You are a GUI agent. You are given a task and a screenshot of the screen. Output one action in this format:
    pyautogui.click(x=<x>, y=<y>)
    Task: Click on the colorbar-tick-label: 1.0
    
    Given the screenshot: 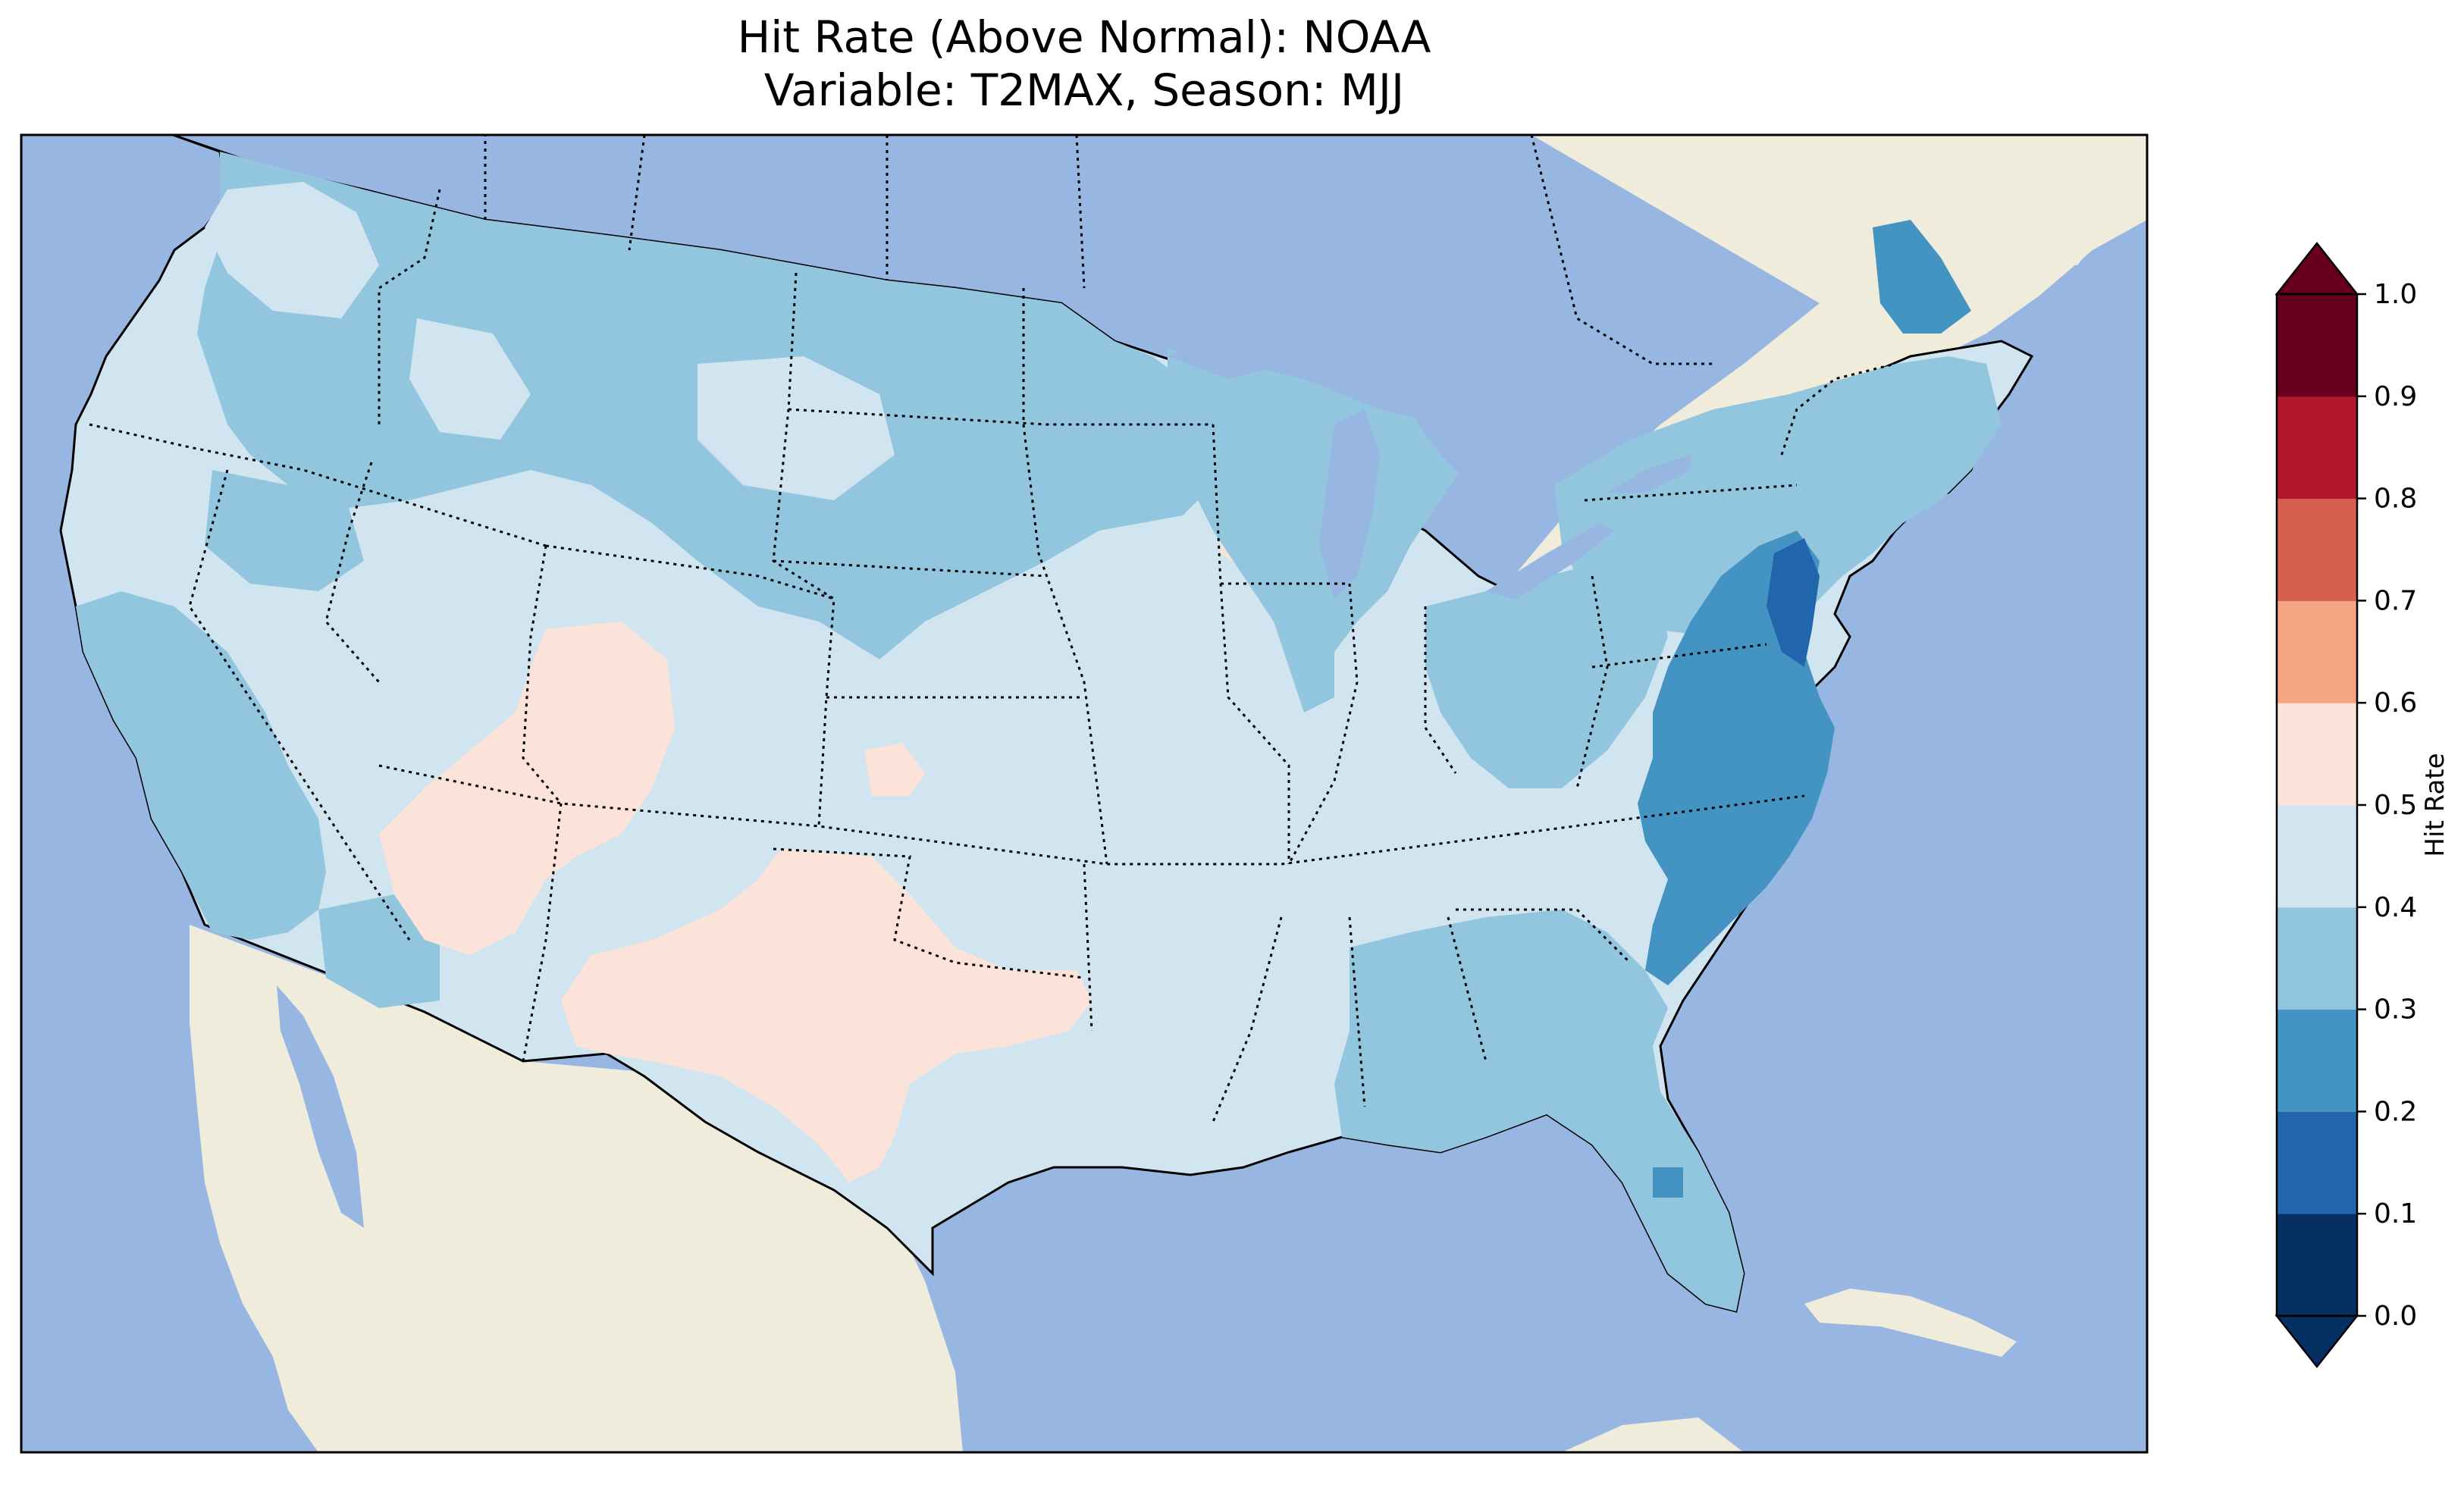 What is the action you would take?
    pyautogui.click(x=2395, y=294)
    